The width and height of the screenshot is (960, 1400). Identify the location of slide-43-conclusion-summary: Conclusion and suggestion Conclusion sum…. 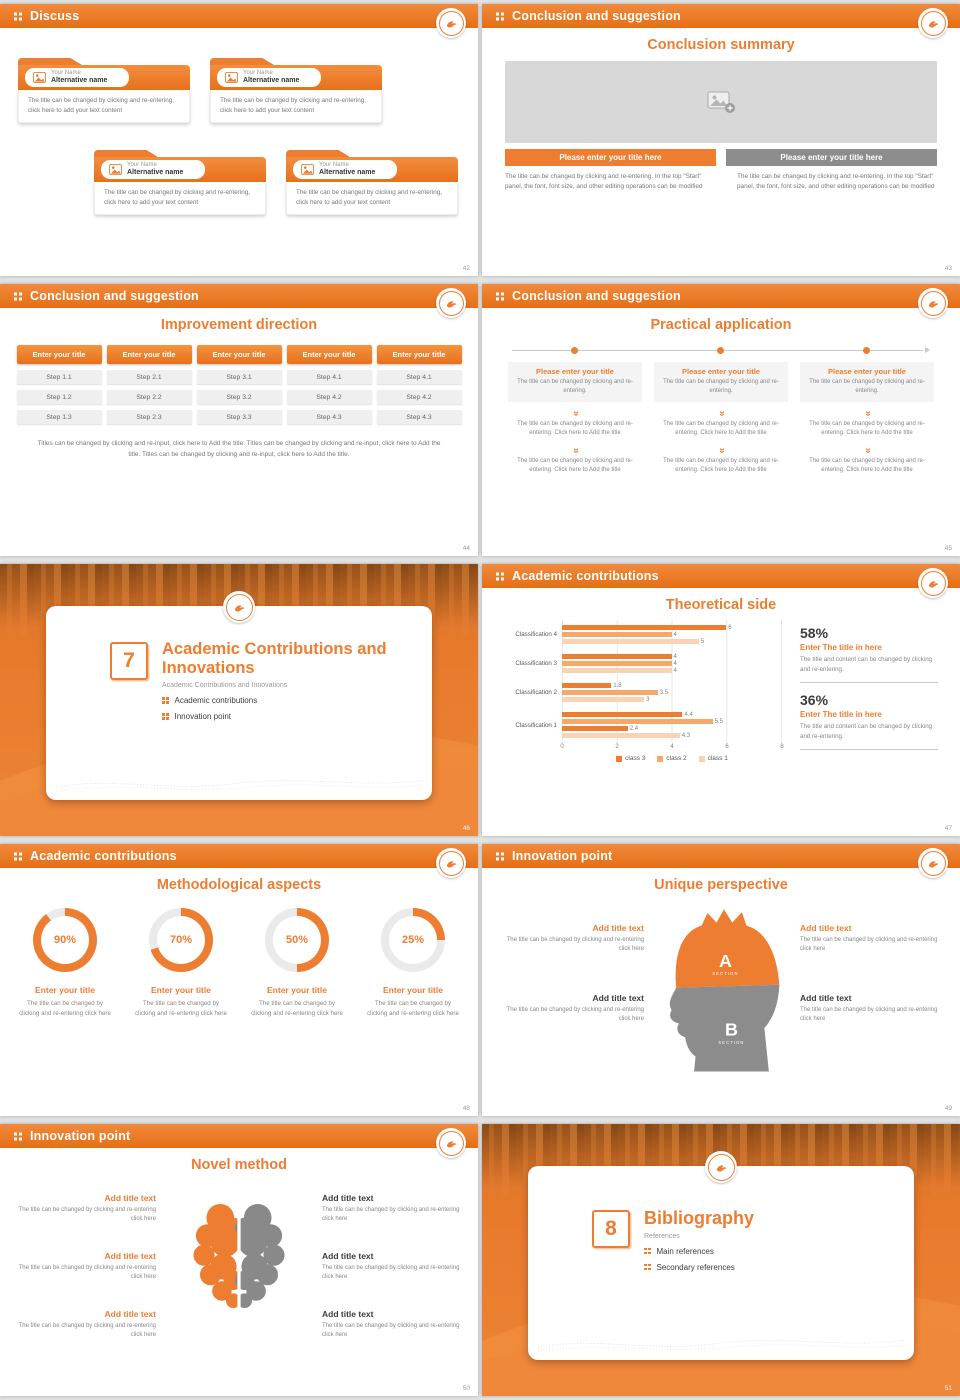
(721, 140).